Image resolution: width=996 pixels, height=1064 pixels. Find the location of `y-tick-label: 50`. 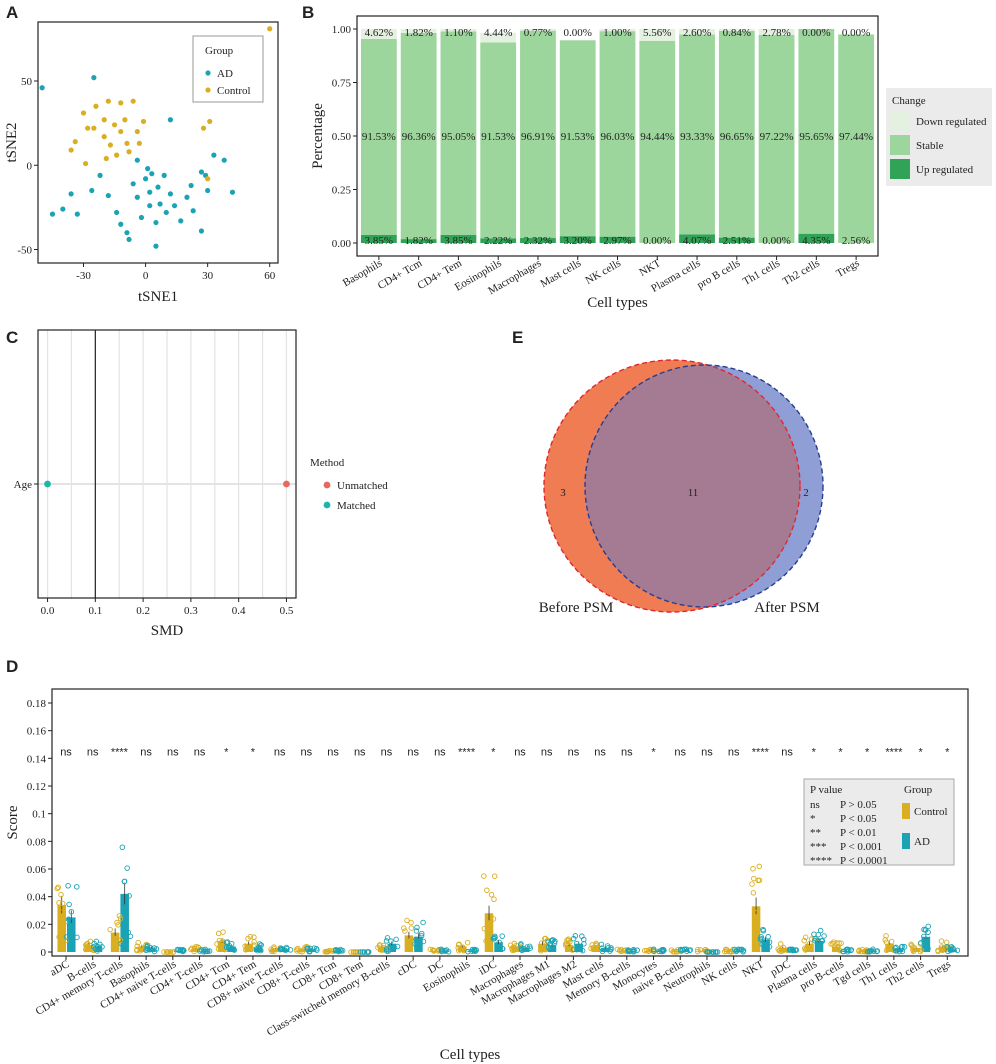

y-tick-label: 50 is located at coordinates (27, 82).